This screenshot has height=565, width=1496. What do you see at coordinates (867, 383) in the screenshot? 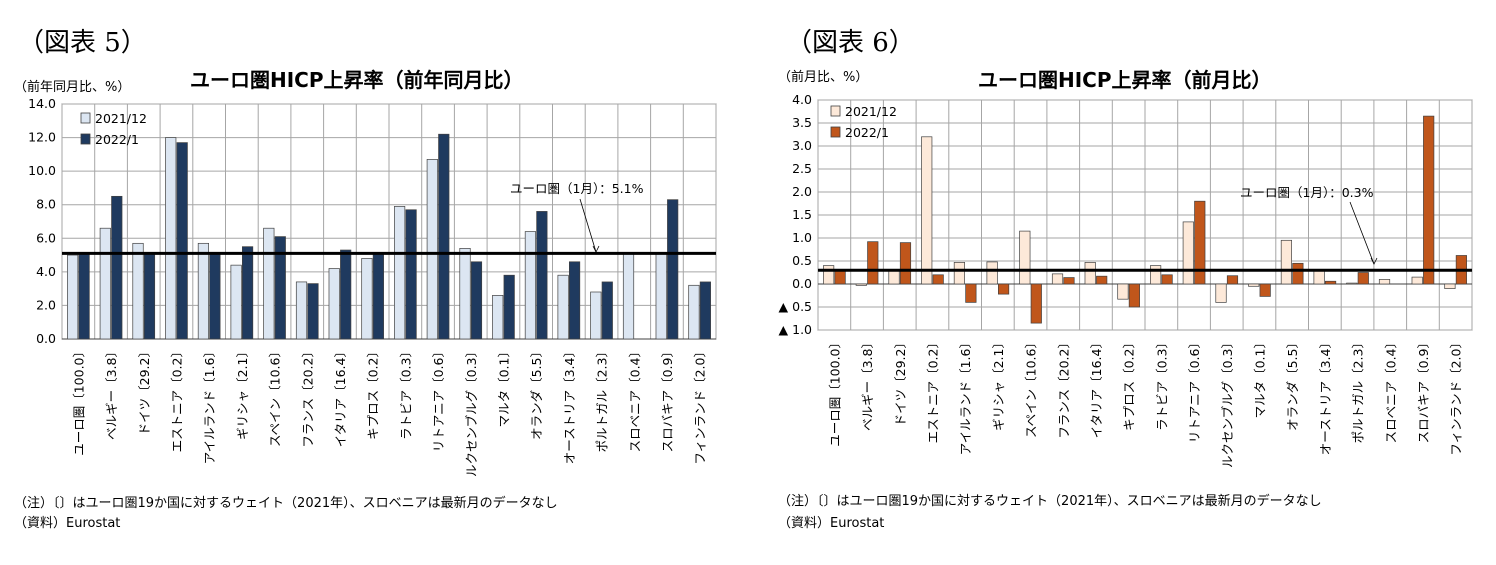
I see `x-tick-label: ベルギー〔3.8〕` at bounding box center [867, 383].